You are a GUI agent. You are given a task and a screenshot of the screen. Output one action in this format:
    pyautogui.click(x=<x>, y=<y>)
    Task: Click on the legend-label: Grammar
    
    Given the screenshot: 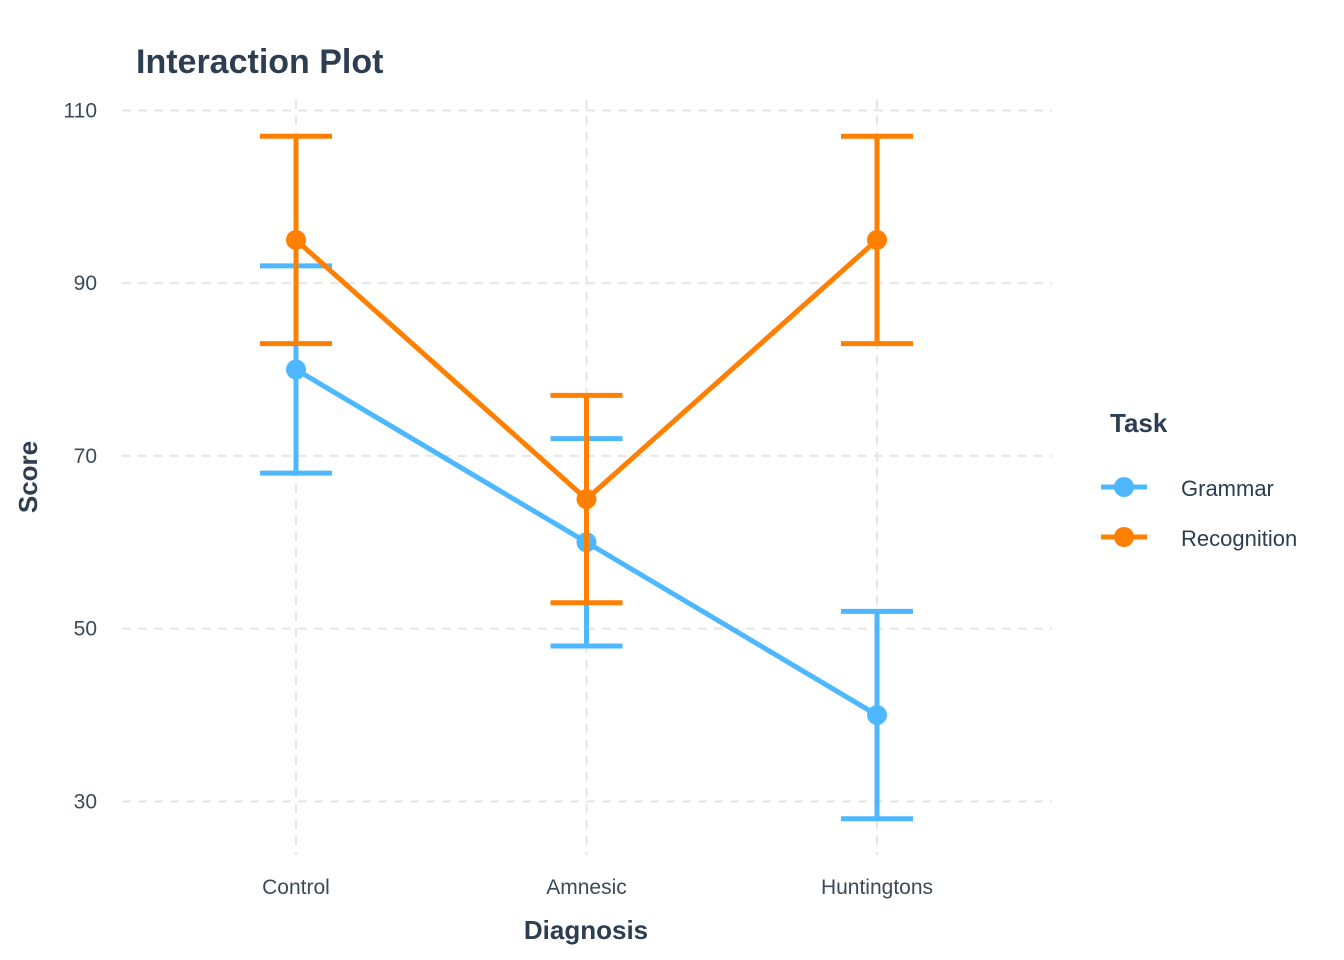 What is the action you would take?
    pyautogui.click(x=1227, y=488)
    